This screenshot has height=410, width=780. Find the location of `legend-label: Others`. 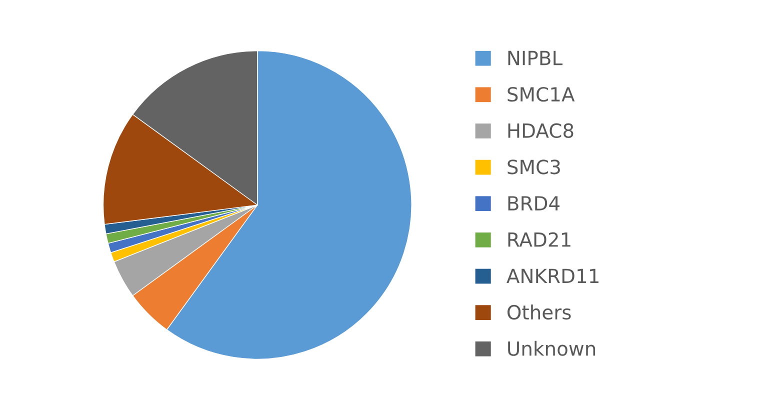

legend-label: Others is located at coordinates (539, 312).